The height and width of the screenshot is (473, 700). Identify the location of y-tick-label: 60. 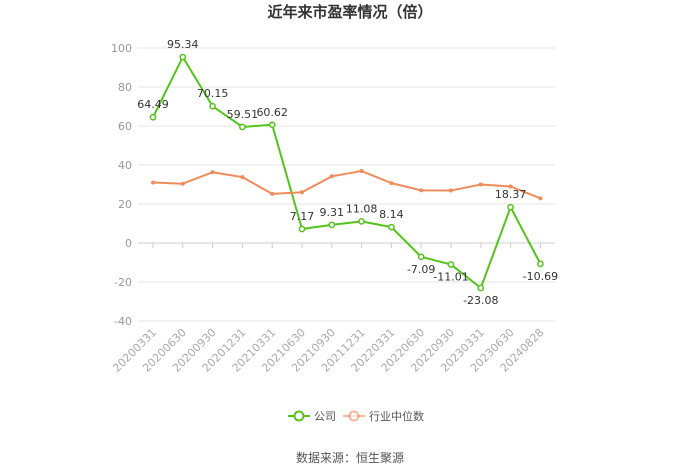
(125, 126).